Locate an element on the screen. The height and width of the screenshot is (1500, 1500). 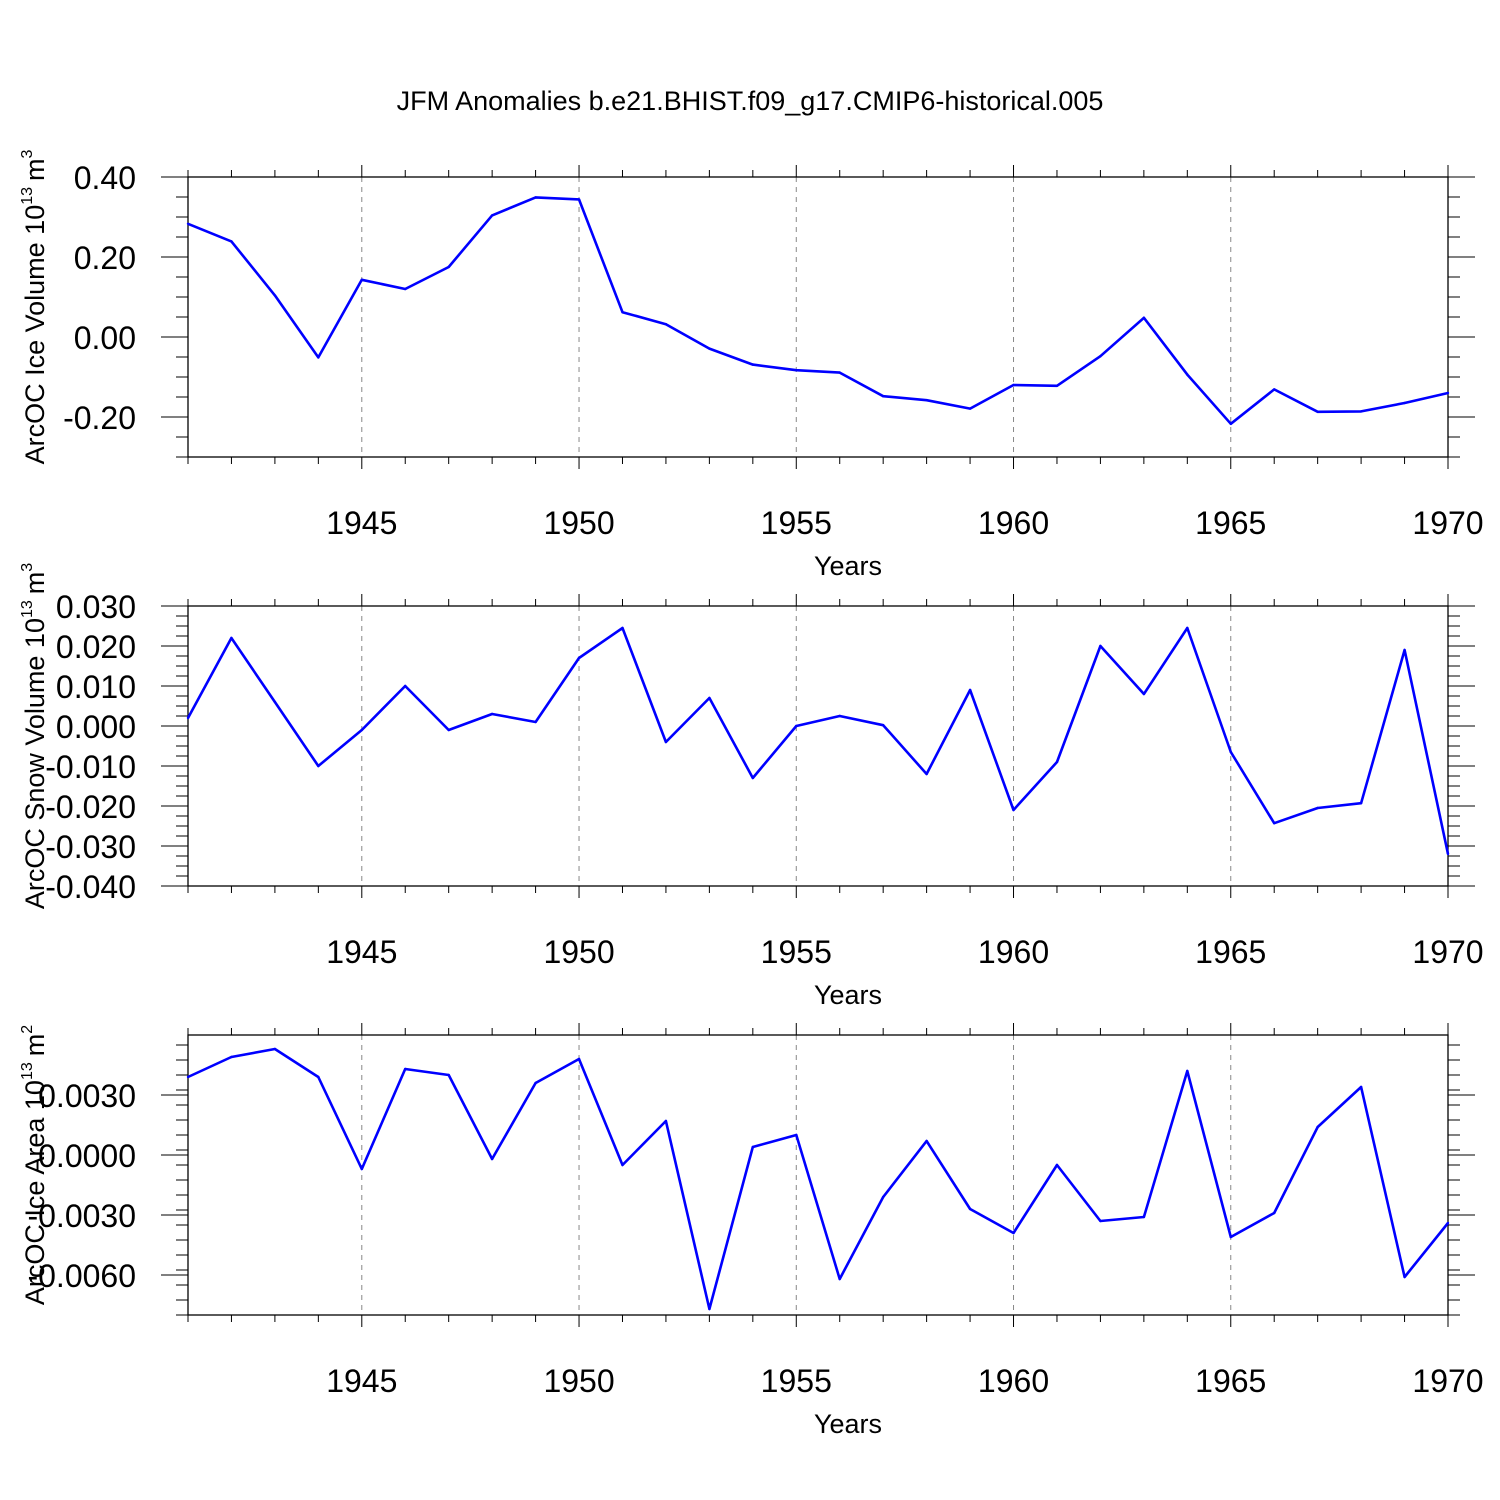
y-tick-label: 0.20 is located at coordinates (105, 258).